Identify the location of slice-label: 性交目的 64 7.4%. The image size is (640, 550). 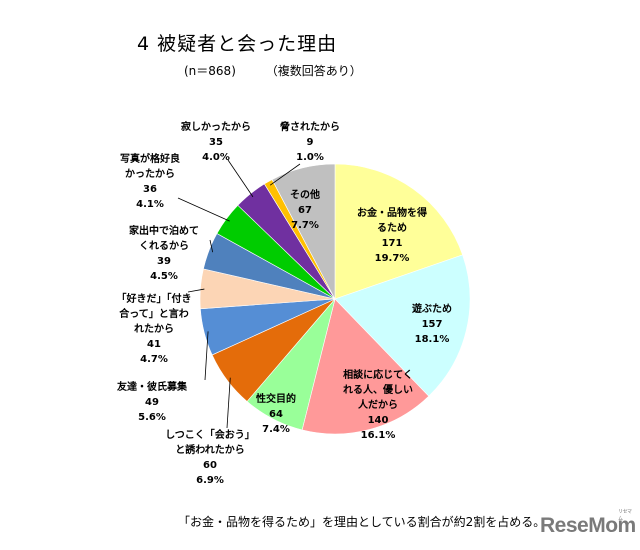
(276, 414).